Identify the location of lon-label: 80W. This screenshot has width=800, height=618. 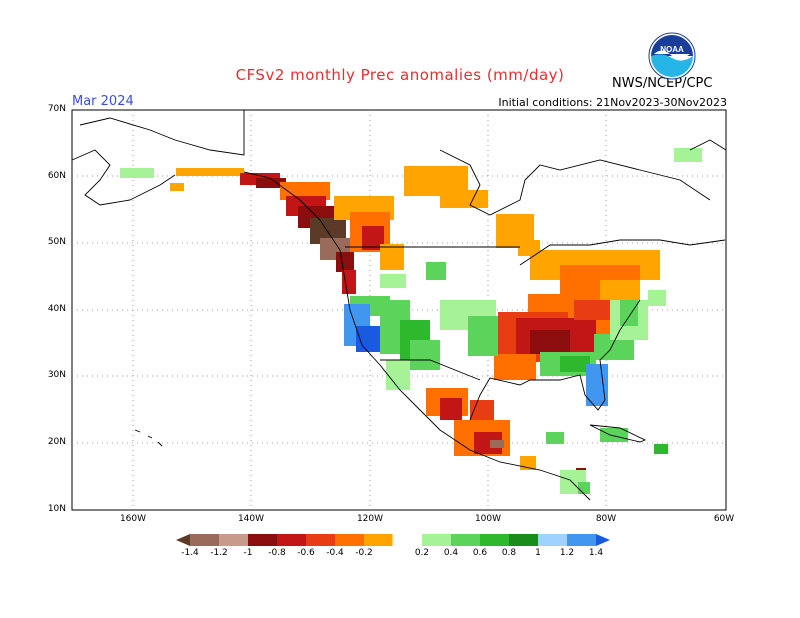
(606, 519).